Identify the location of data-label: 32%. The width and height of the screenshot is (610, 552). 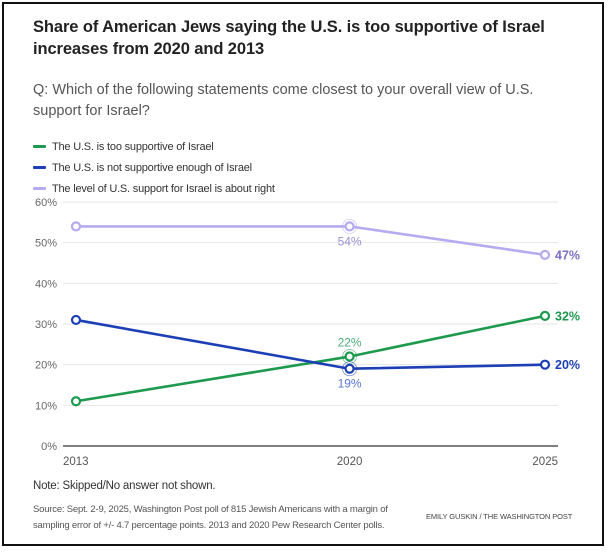
(567, 316).